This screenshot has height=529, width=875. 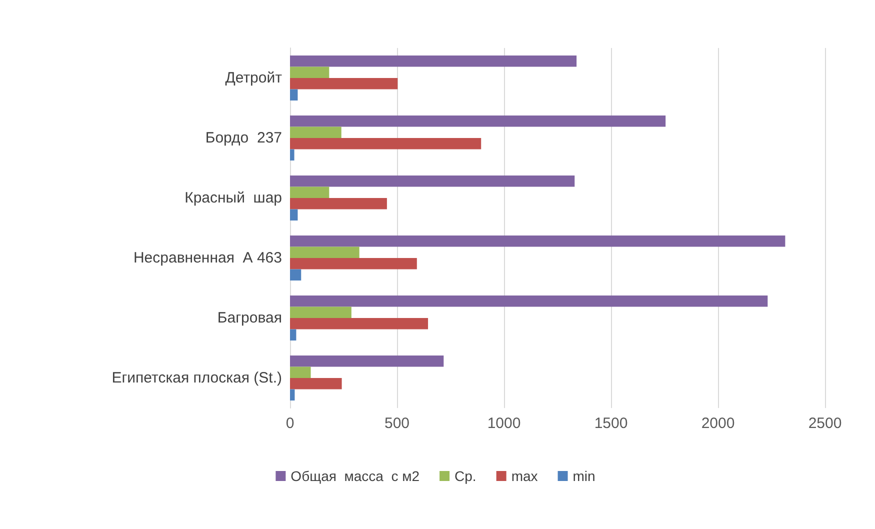 I want to click on legend-label: max, so click(x=524, y=476).